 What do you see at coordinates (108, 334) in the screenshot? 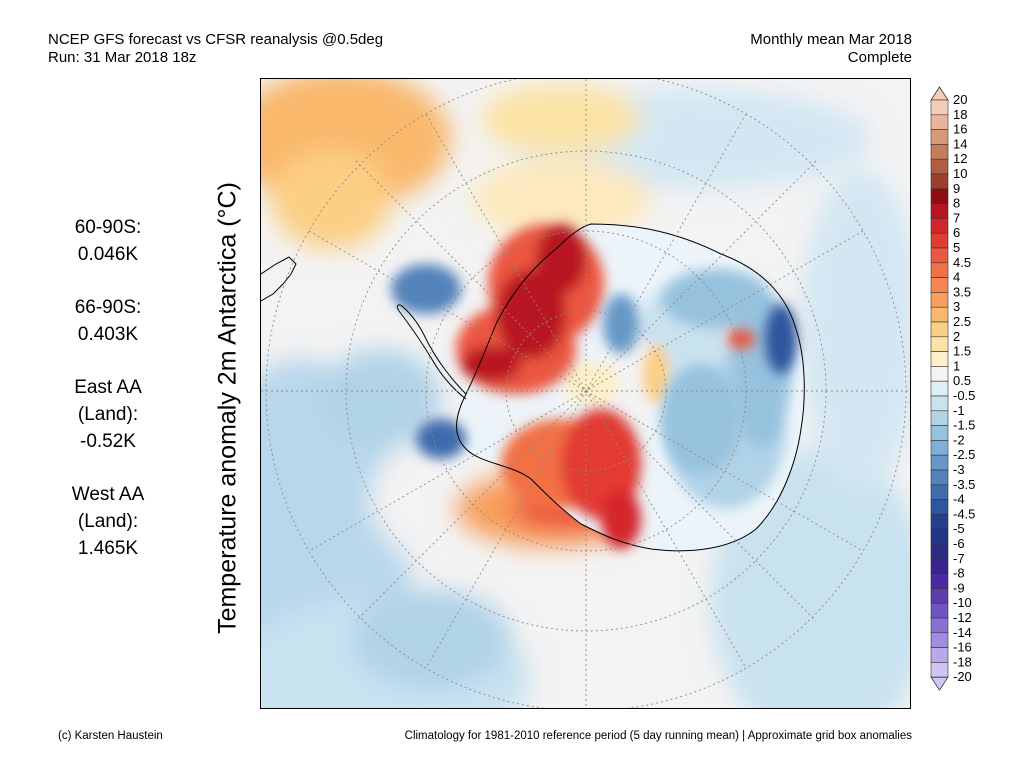
I see `stat-value: 0.403K` at bounding box center [108, 334].